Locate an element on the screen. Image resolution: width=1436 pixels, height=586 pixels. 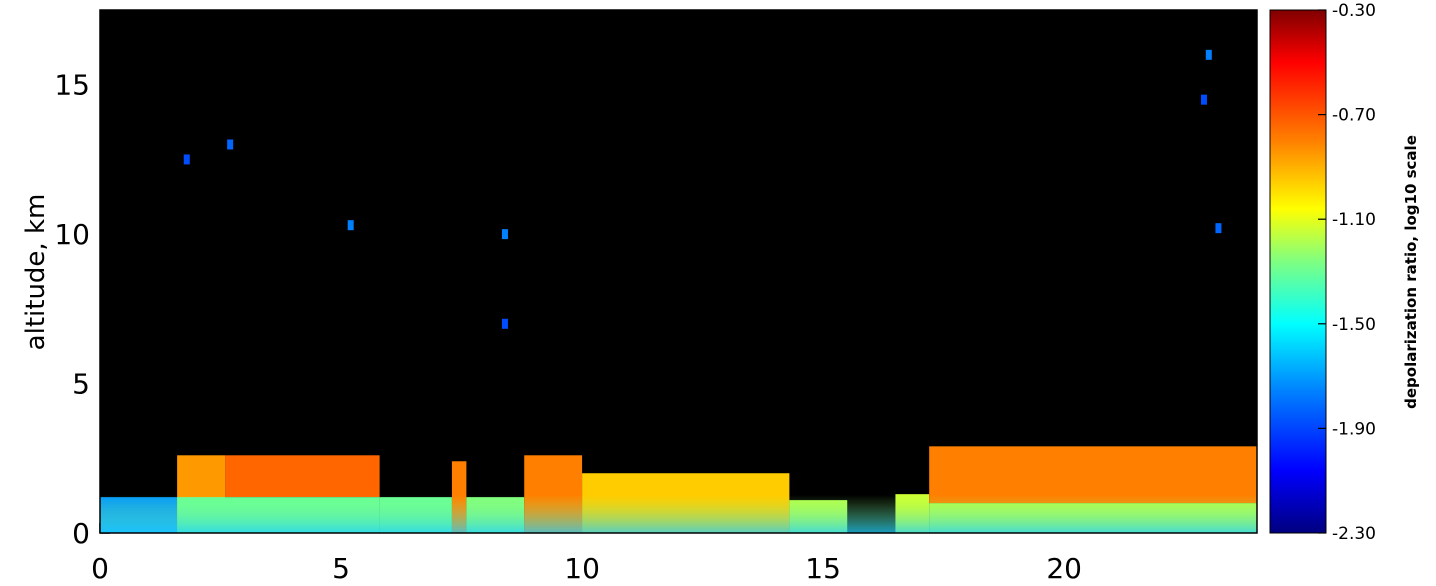
colorbar-tick-label: -2.30 is located at coordinates (1354, 534).